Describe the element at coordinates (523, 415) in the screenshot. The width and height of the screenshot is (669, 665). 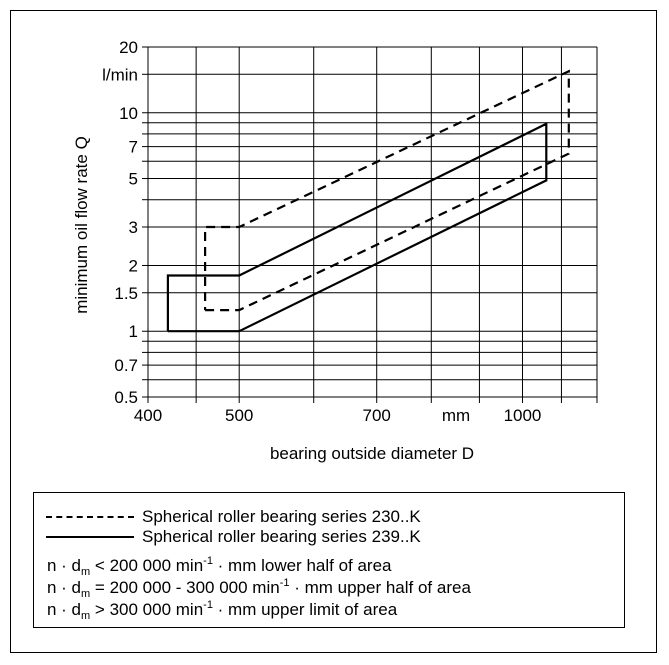
I see `x-tick-label: 1000` at that location.